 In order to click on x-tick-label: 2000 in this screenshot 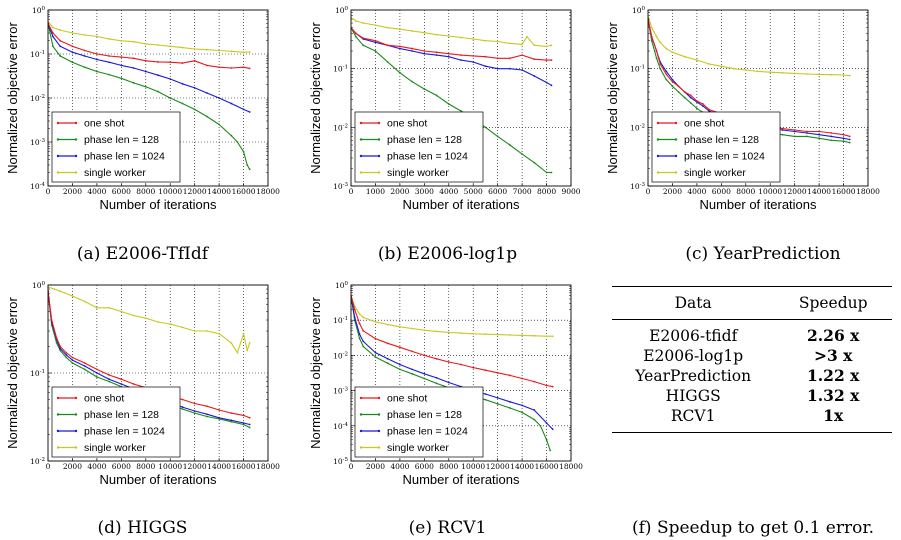, I will do `click(72, 466)`.